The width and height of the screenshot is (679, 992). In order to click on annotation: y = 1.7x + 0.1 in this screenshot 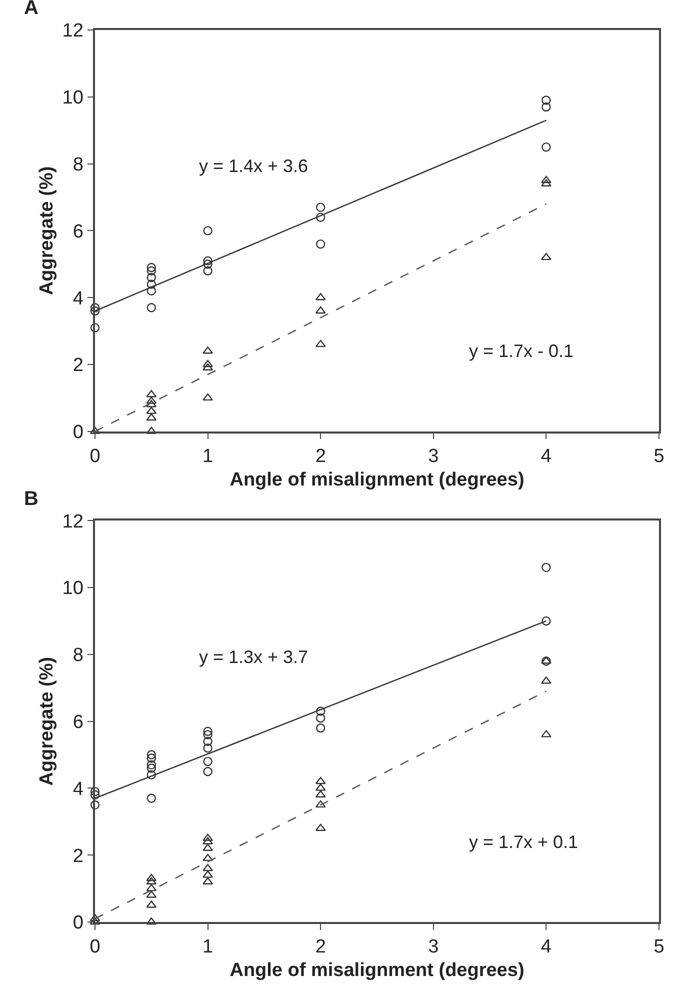, I will do `click(523, 842)`.